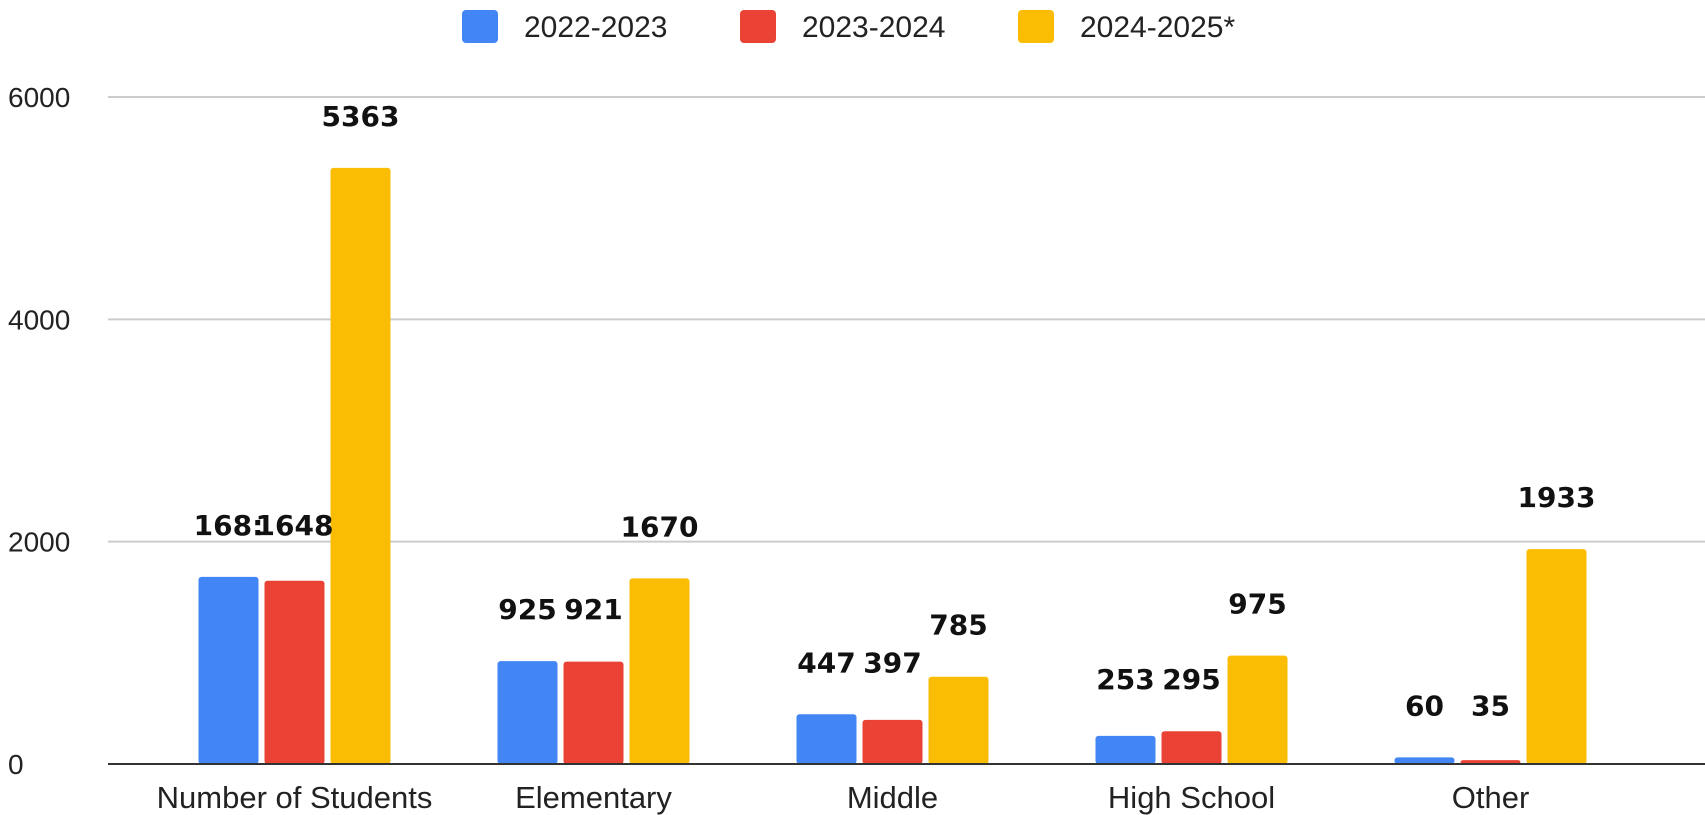 This screenshot has height=815, width=1705. Describe the element at coordinates (593, 797) in the screenshot. I see `x-tick-label: Elementary` at that location.